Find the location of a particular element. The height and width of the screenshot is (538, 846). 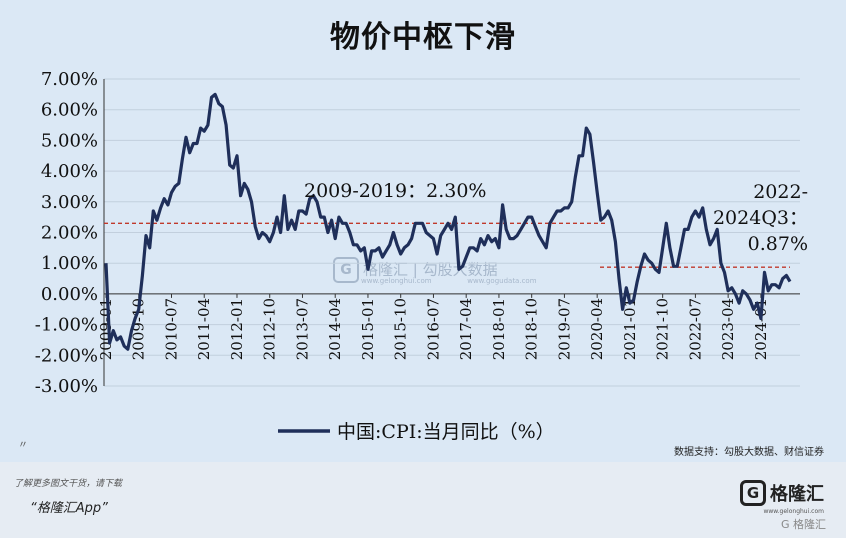

x-tick-label: 2012-01 is located at coordinates (237, 329).